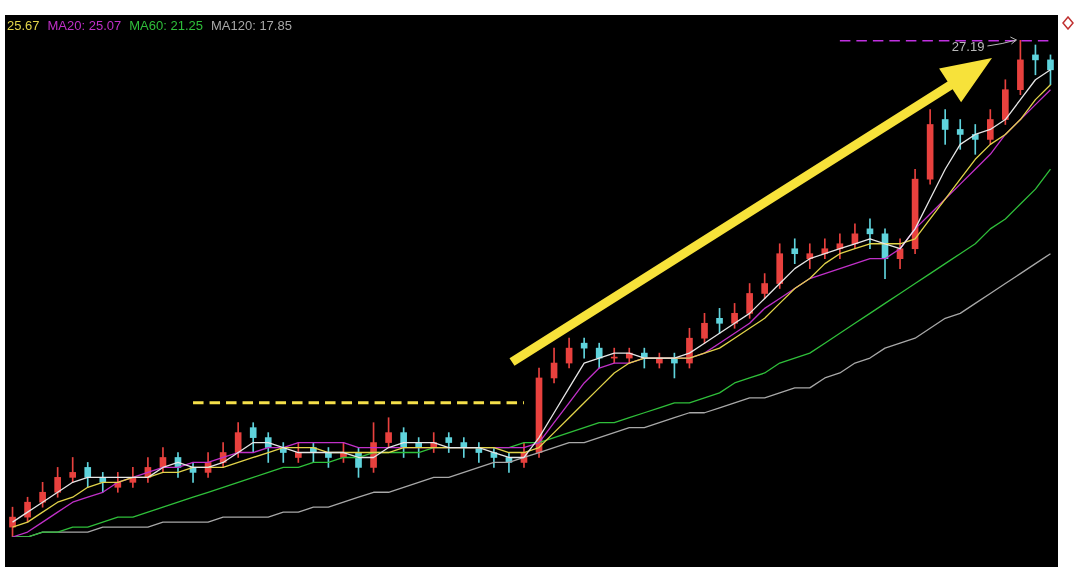 The width and height of the screenshot is (1080, 570). What do you see at coordinates (251, 25) in the screenshot?
I see `text: MA120: 17.85` at bounding box center [251, 25].